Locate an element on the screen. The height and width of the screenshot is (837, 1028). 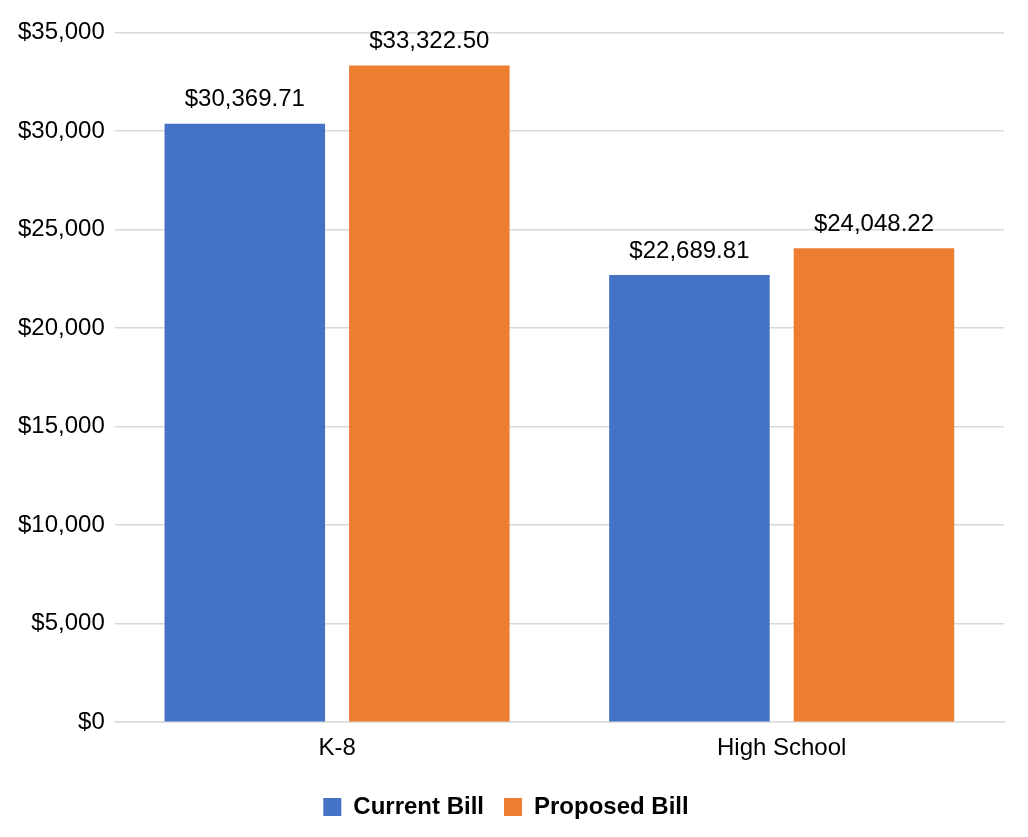
y-tick-label: $10,000 is located at coordinates (61, 523).